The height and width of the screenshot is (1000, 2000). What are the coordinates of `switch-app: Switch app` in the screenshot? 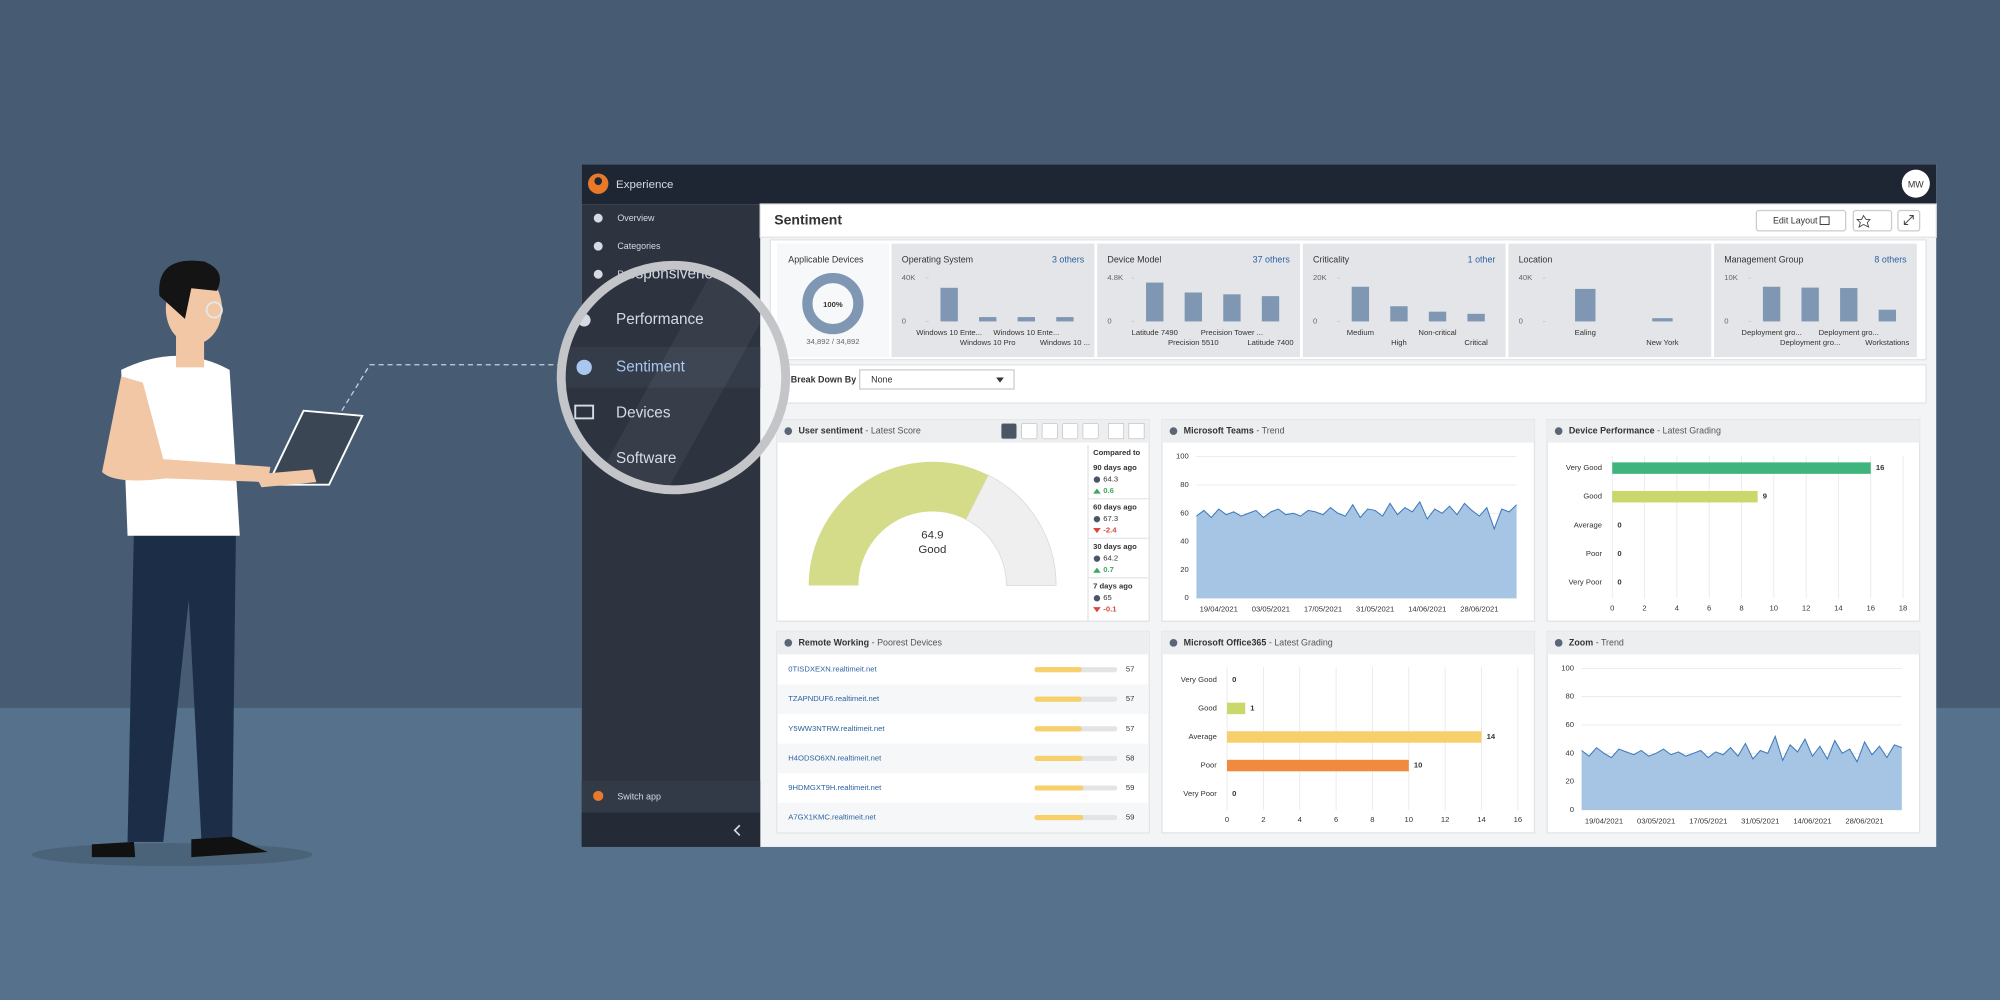 It's located at (639, 797).